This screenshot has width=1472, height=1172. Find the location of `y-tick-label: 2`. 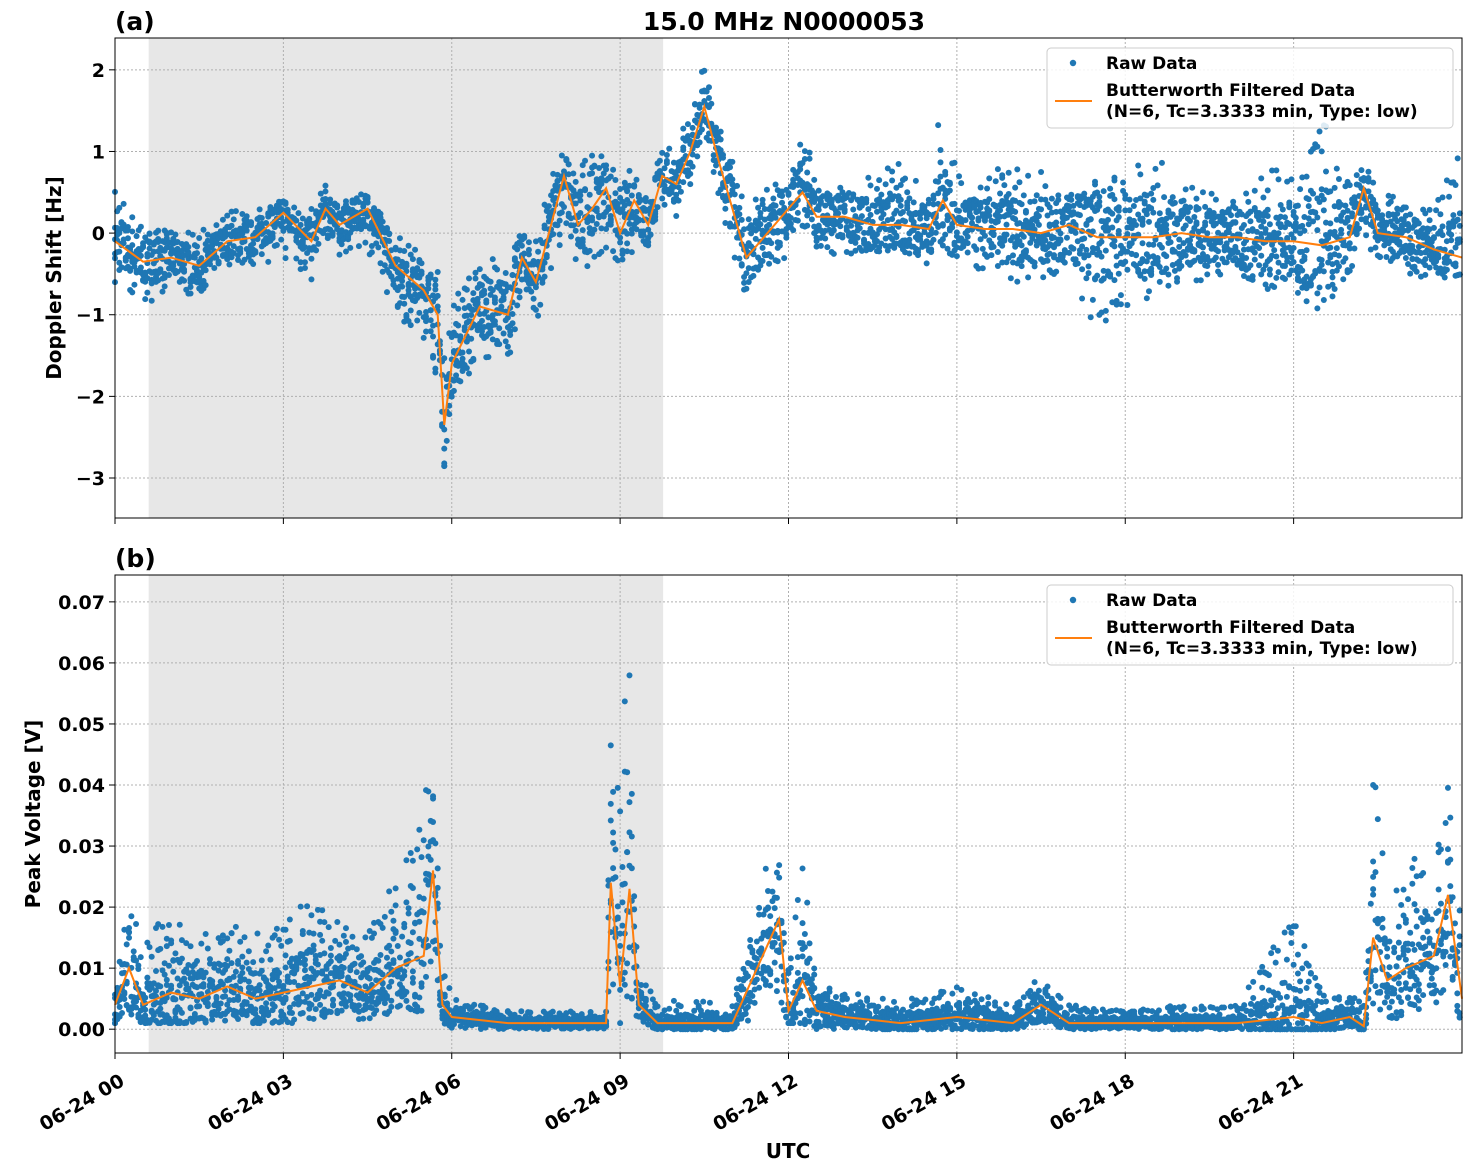

y-tick-label: 2 is located at coordinates (98, 71).